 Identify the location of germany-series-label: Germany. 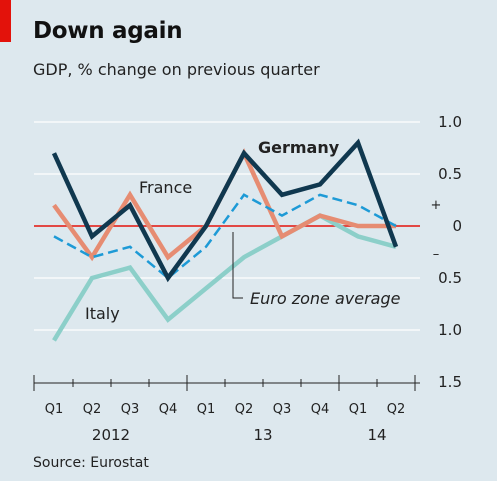
(299, 147).